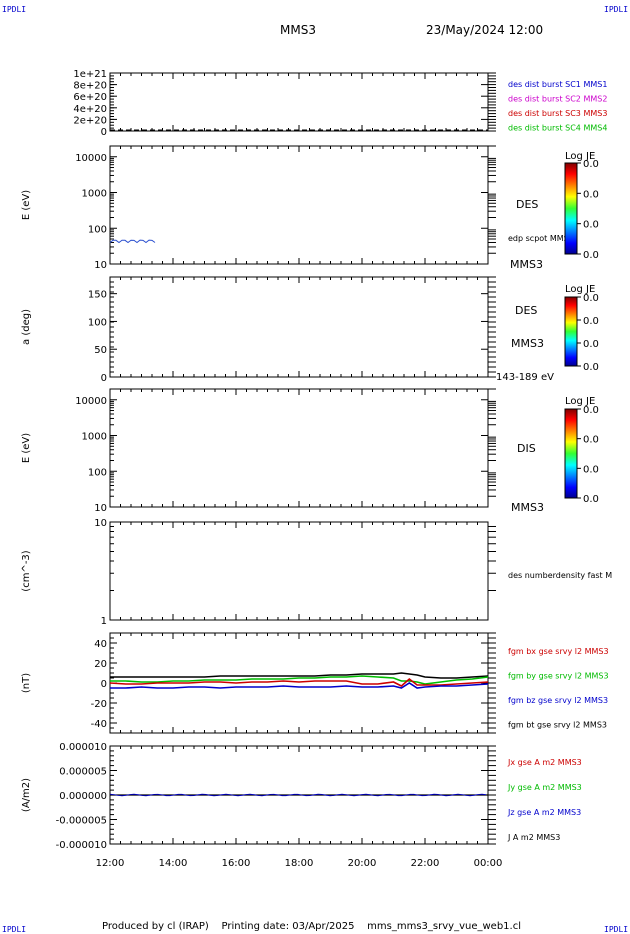 This screenshot has width=630, height=934. Describe the element at coordinates (83, 772) in the screenshot. I see `y-tick-label: 0.000005` at that location.